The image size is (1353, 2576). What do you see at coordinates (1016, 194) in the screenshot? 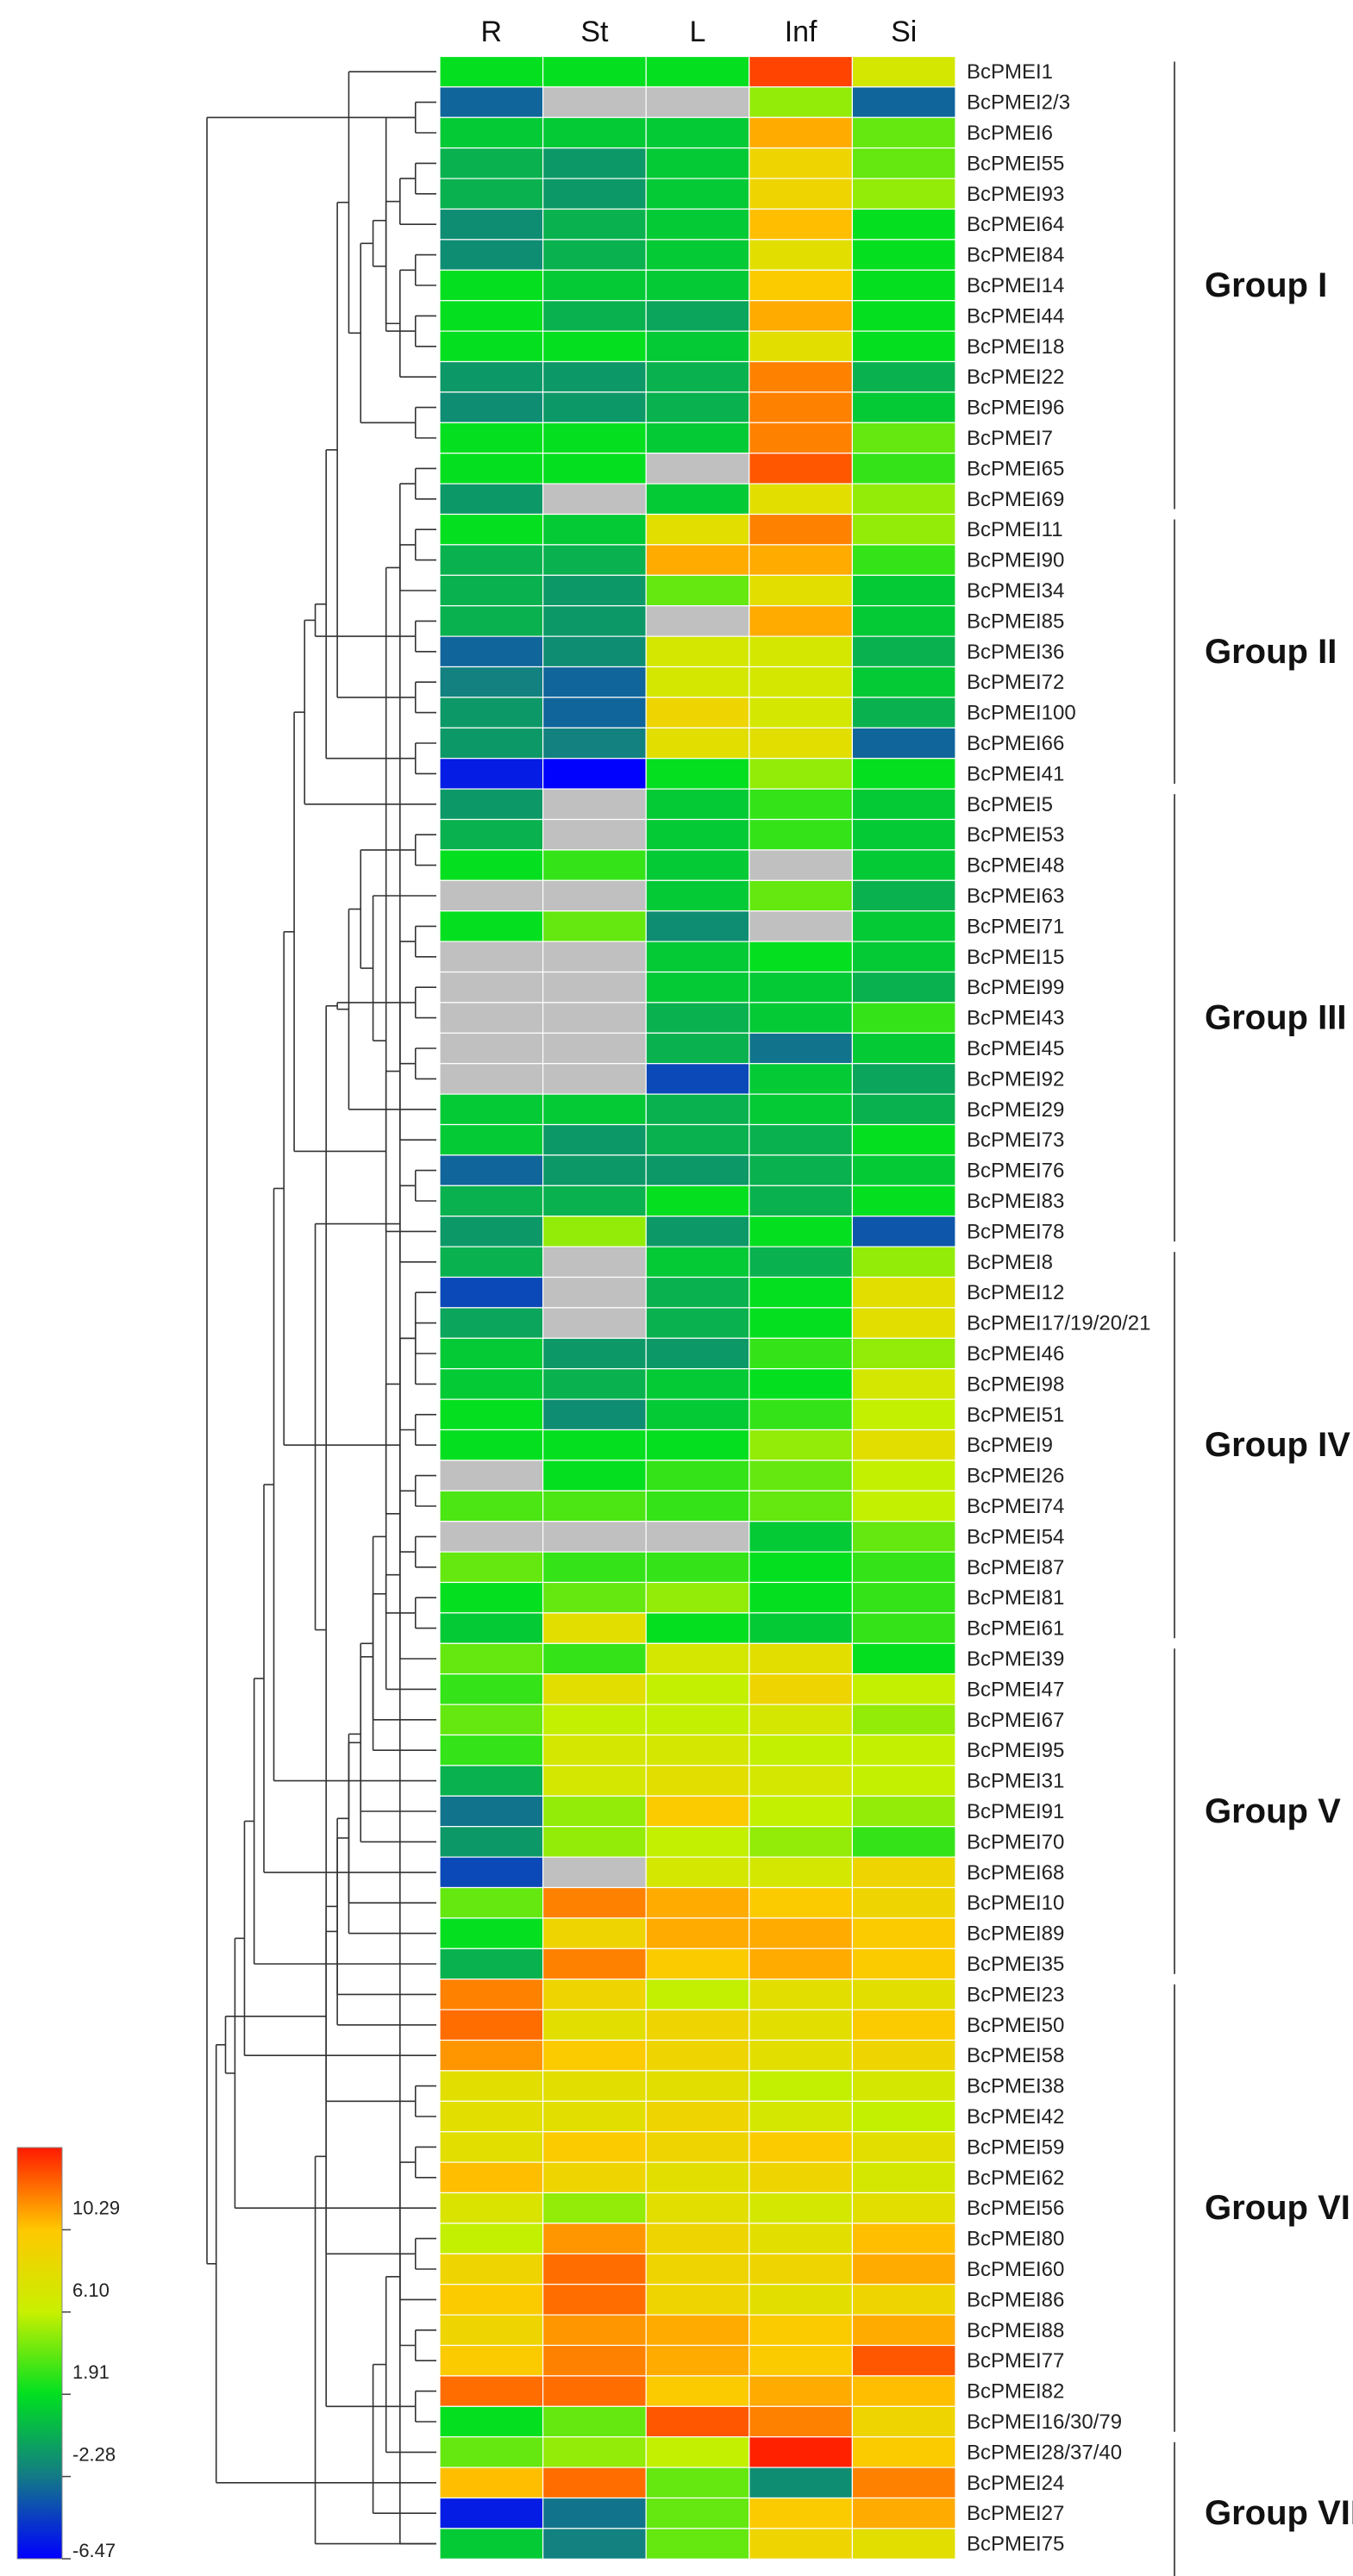
I see `gene-label: BcPMEI93` at bounding box center [1016, 194].